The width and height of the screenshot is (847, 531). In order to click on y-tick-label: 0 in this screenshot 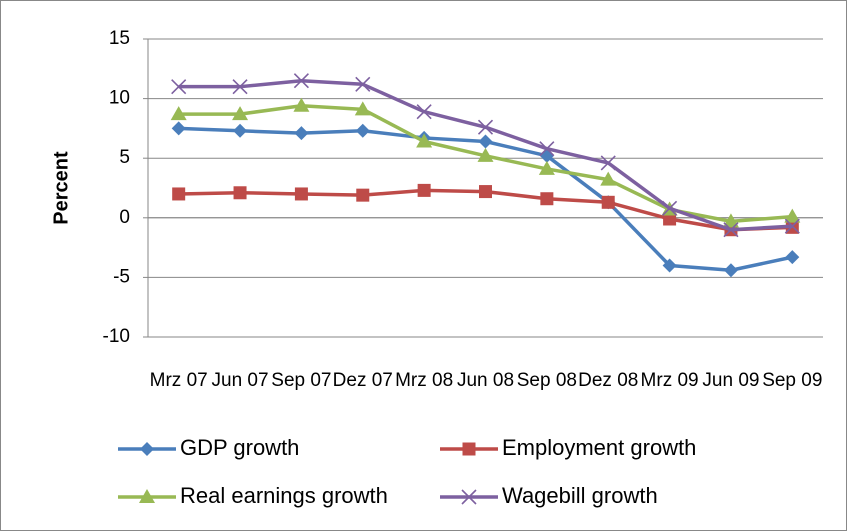, I will do `click(124, 217)`.